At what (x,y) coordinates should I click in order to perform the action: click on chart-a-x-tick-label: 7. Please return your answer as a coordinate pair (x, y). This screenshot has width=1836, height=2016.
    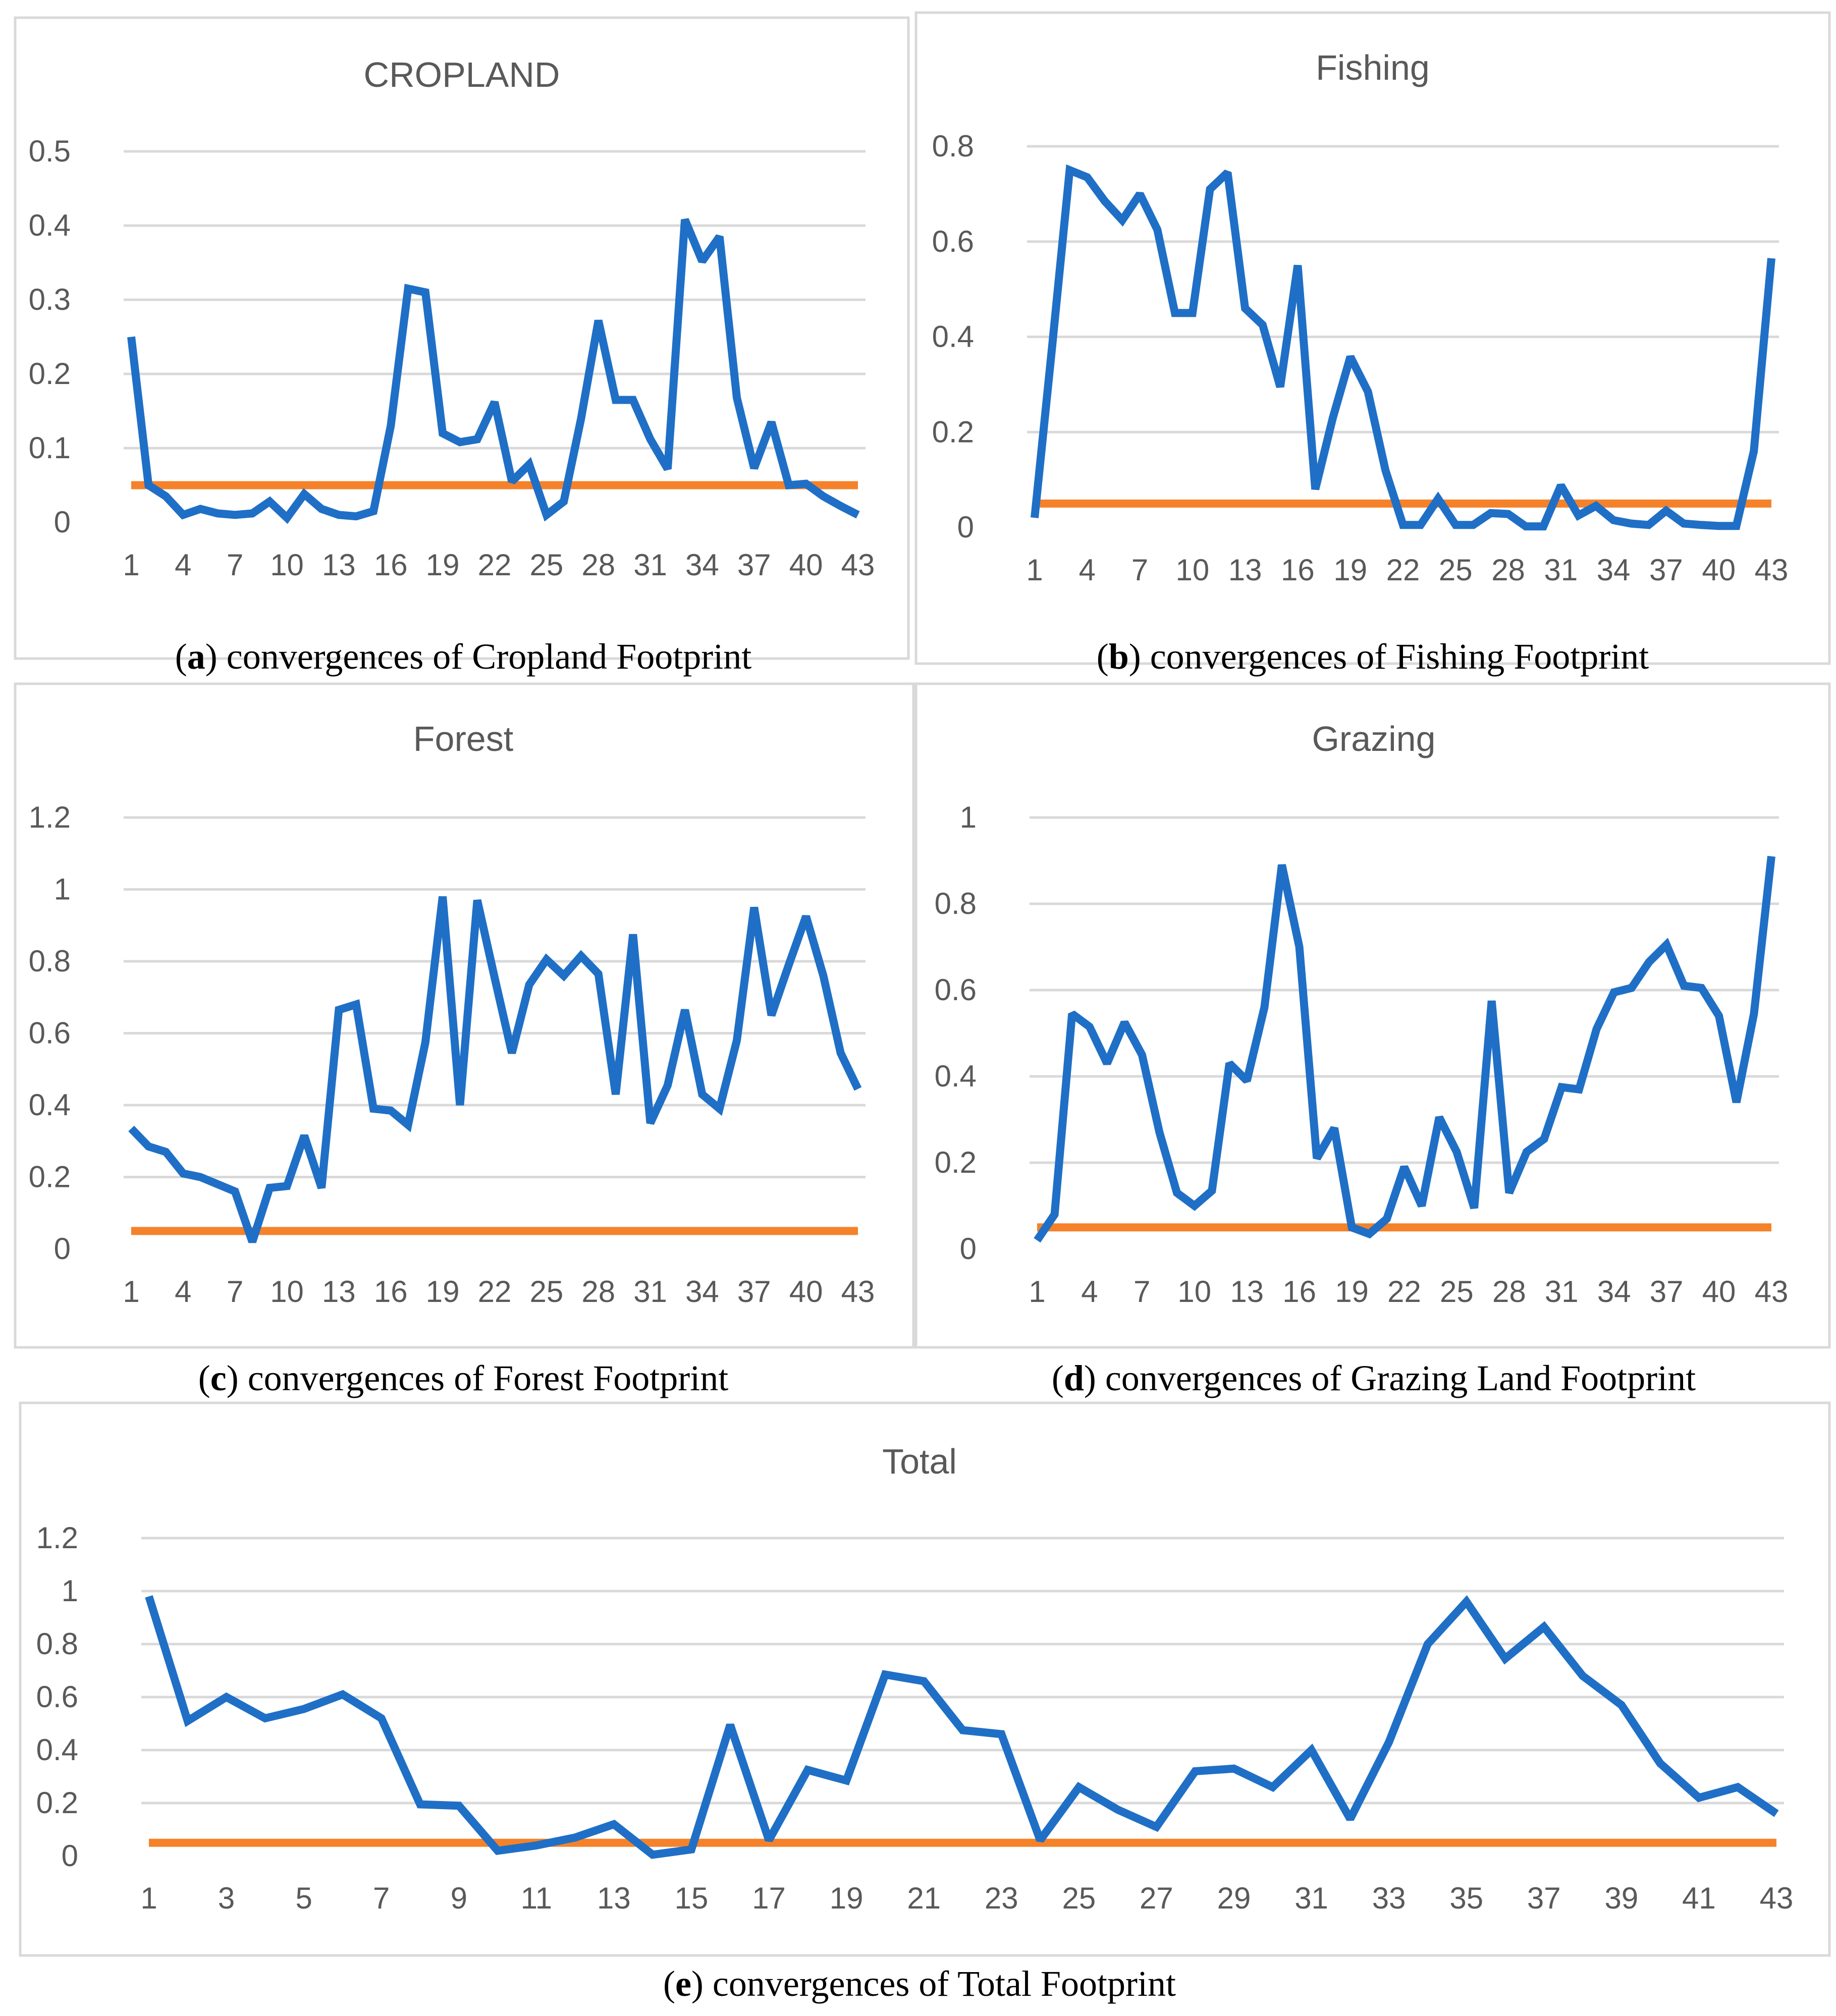
    Looking at the image, I should click on (235, 565).